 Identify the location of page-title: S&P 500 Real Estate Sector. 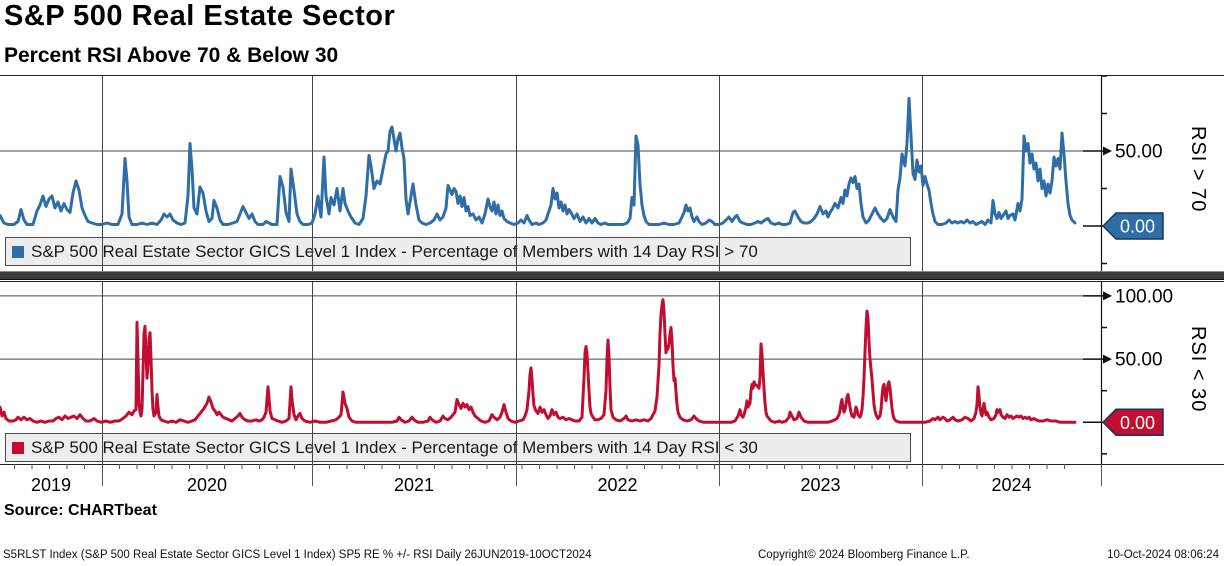
(200, 16).